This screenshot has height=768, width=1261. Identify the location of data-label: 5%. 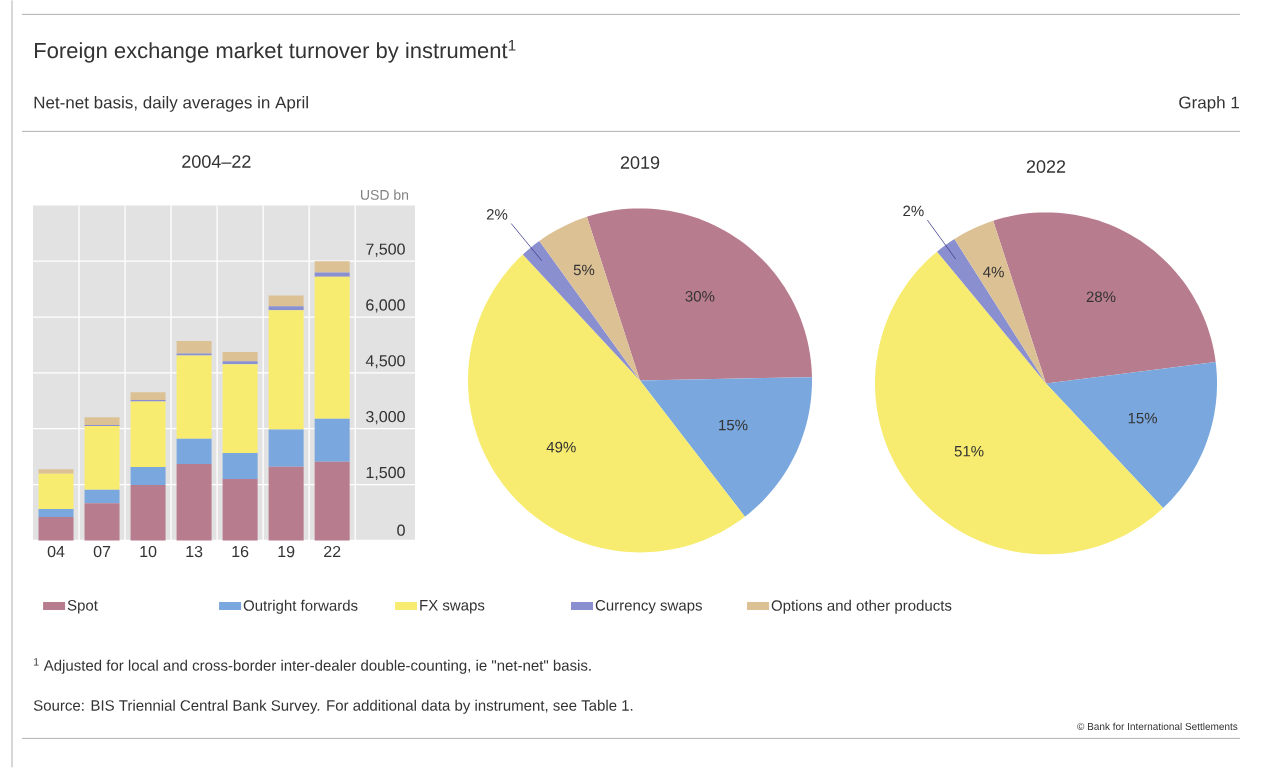
(584, 270).